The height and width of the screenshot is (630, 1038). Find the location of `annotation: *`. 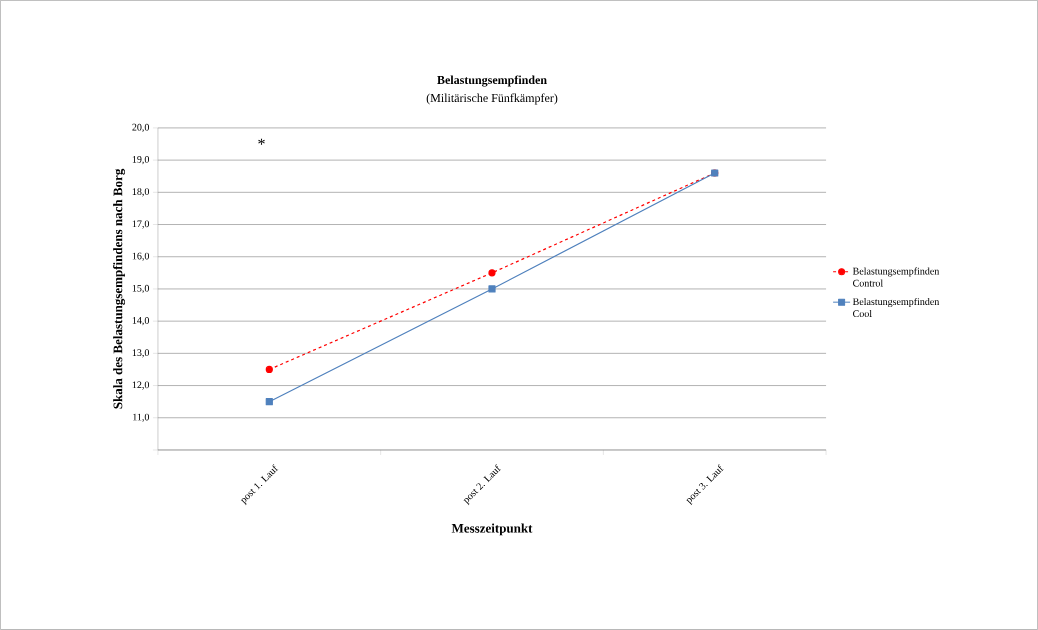

annotation: * is located at coordinates (261, 141).